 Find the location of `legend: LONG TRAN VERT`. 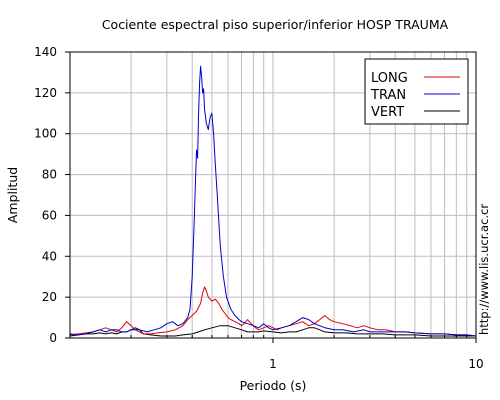

legend: LONG TRAN VERT is located at coordinates (416, 91).